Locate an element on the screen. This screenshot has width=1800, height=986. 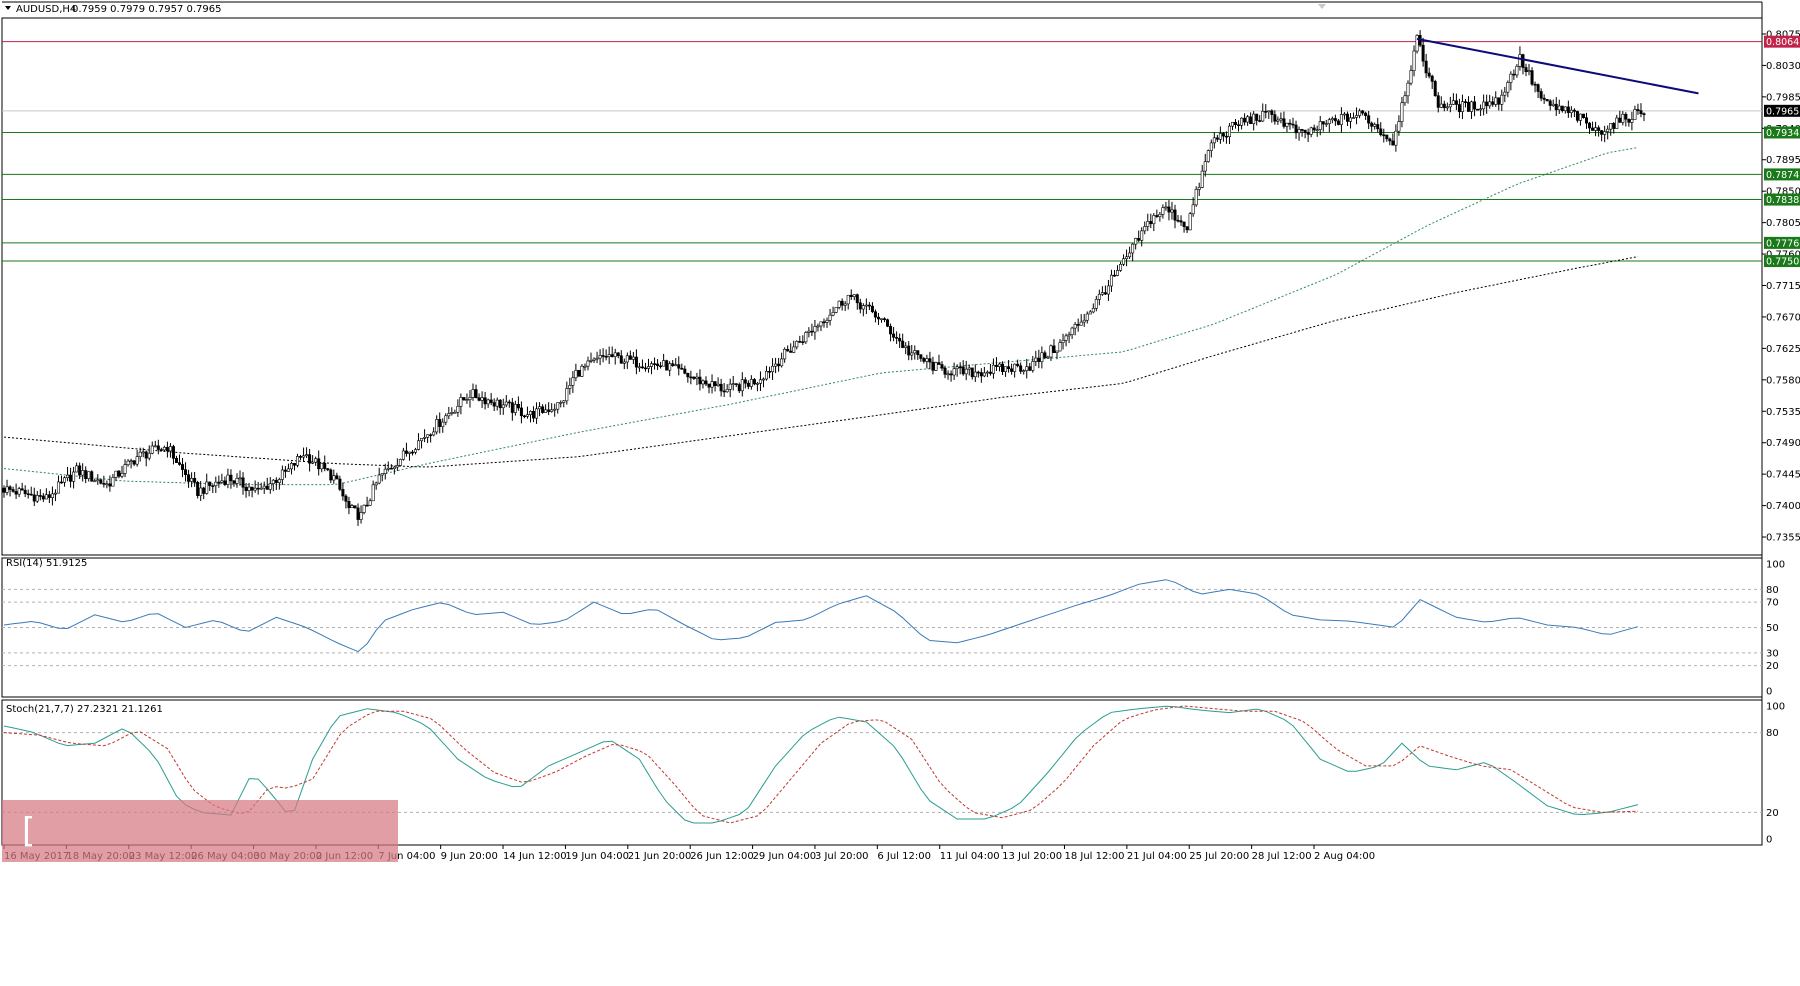
rsi-tick-label: 80 is located at coordinates (1772, 590).